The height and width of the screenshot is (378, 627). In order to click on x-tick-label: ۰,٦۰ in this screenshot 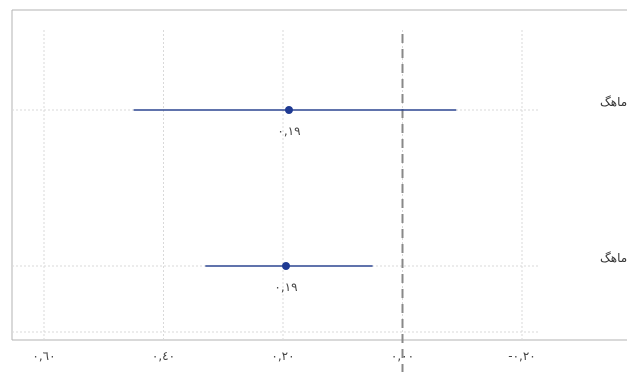, I will do `click(43, 356)`.